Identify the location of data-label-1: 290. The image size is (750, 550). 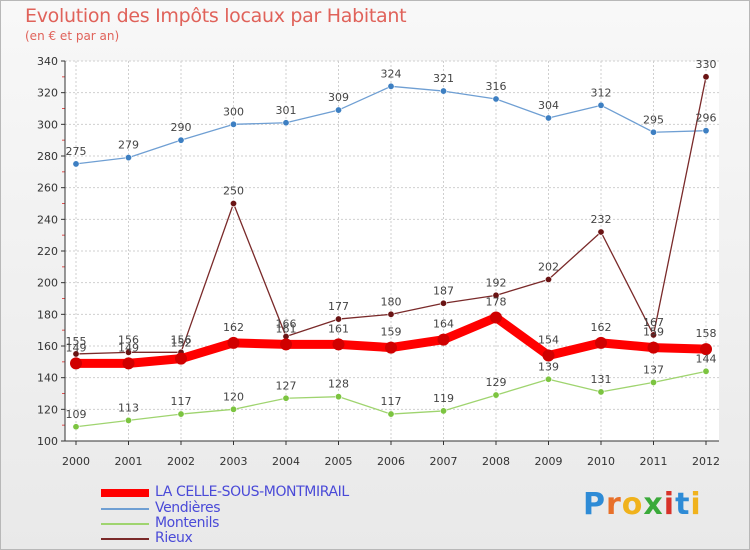
(181, 127).